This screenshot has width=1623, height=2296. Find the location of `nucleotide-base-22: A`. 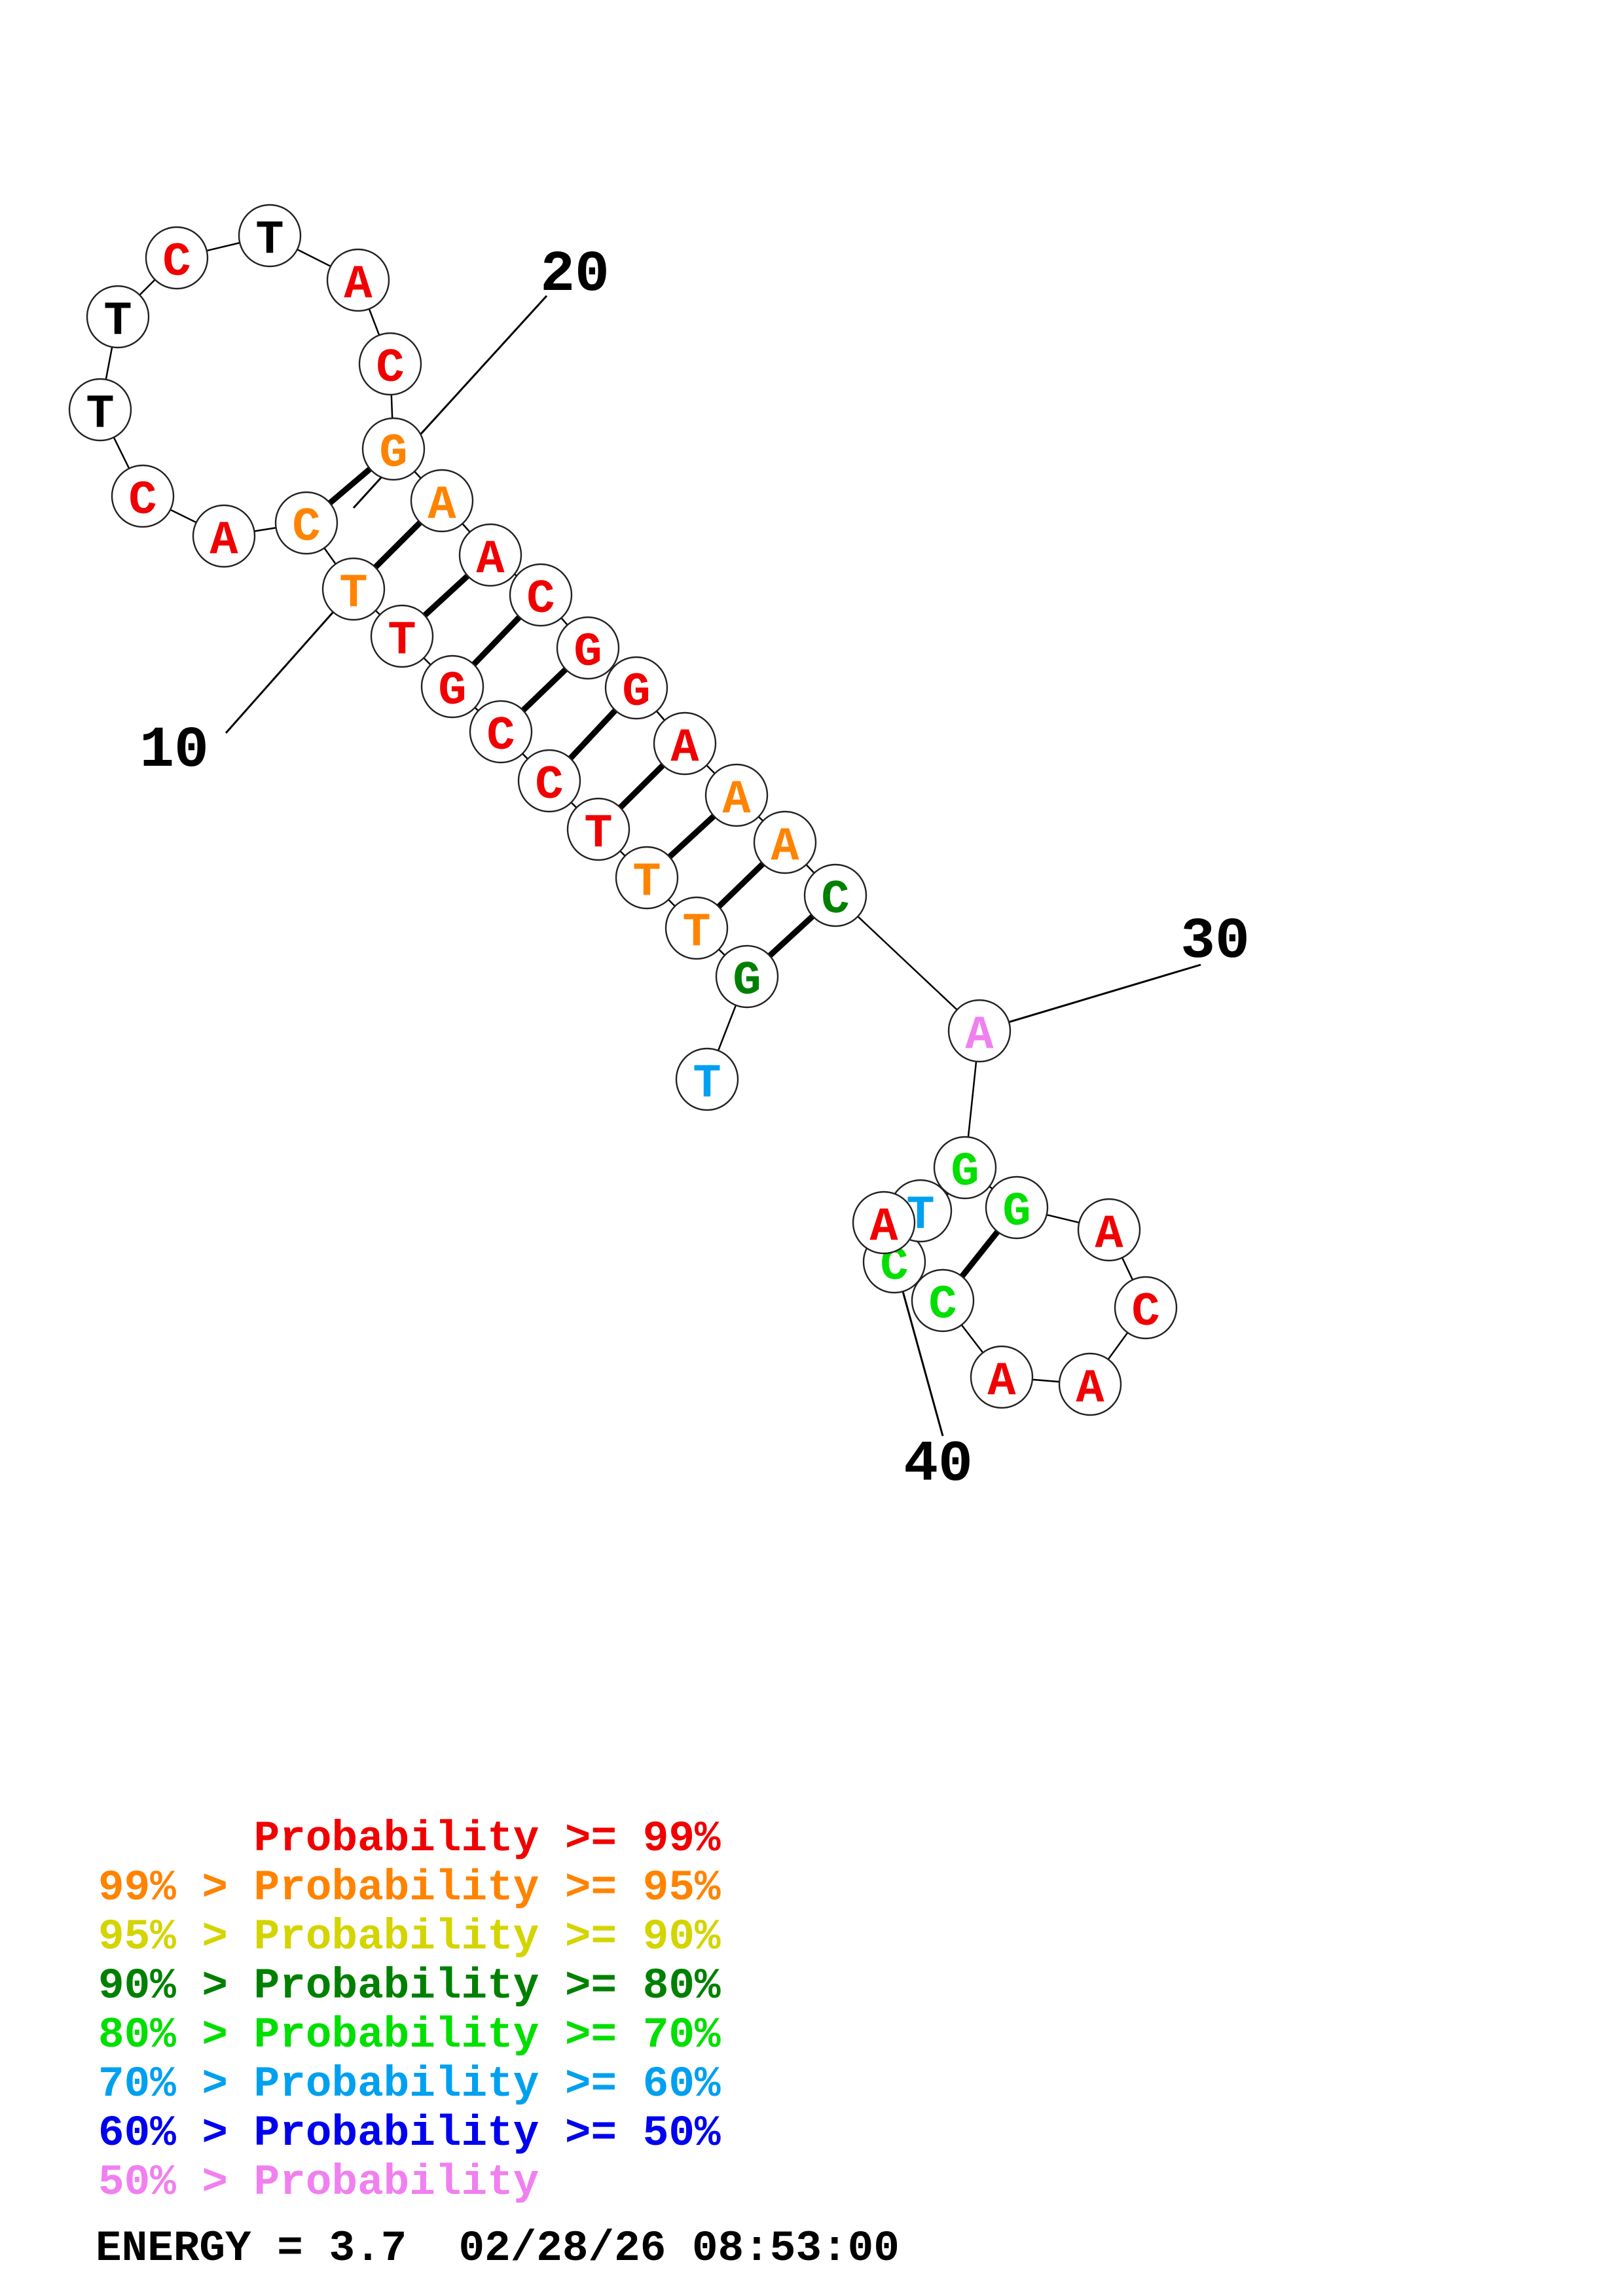

nucleotide-base-22: A is located at coordinates (490, 559).